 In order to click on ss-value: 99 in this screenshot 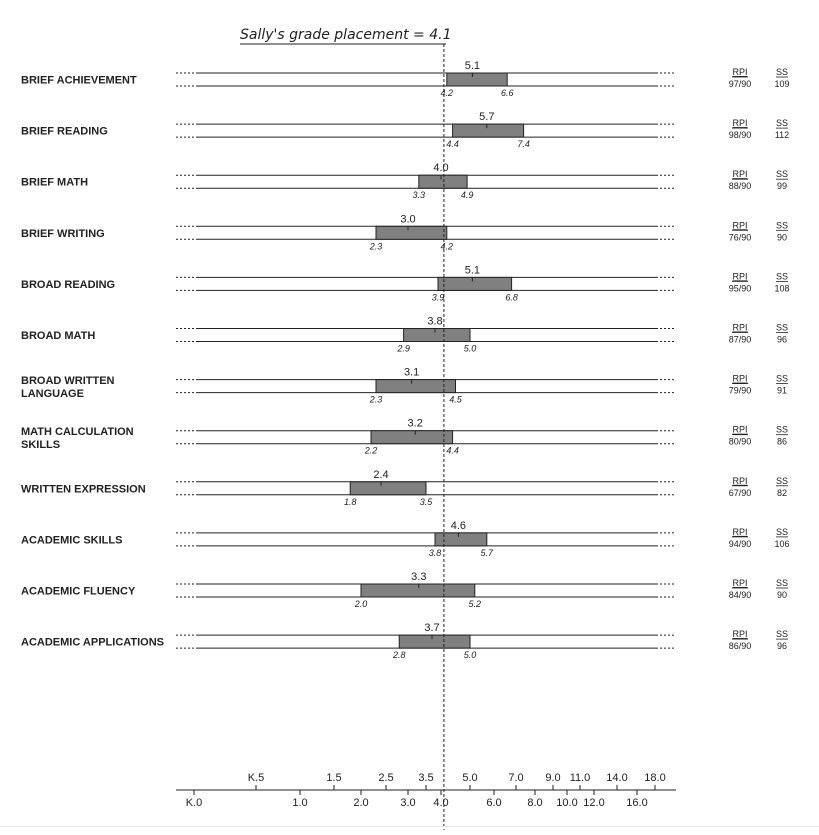, I will do `click(782, 186)`.